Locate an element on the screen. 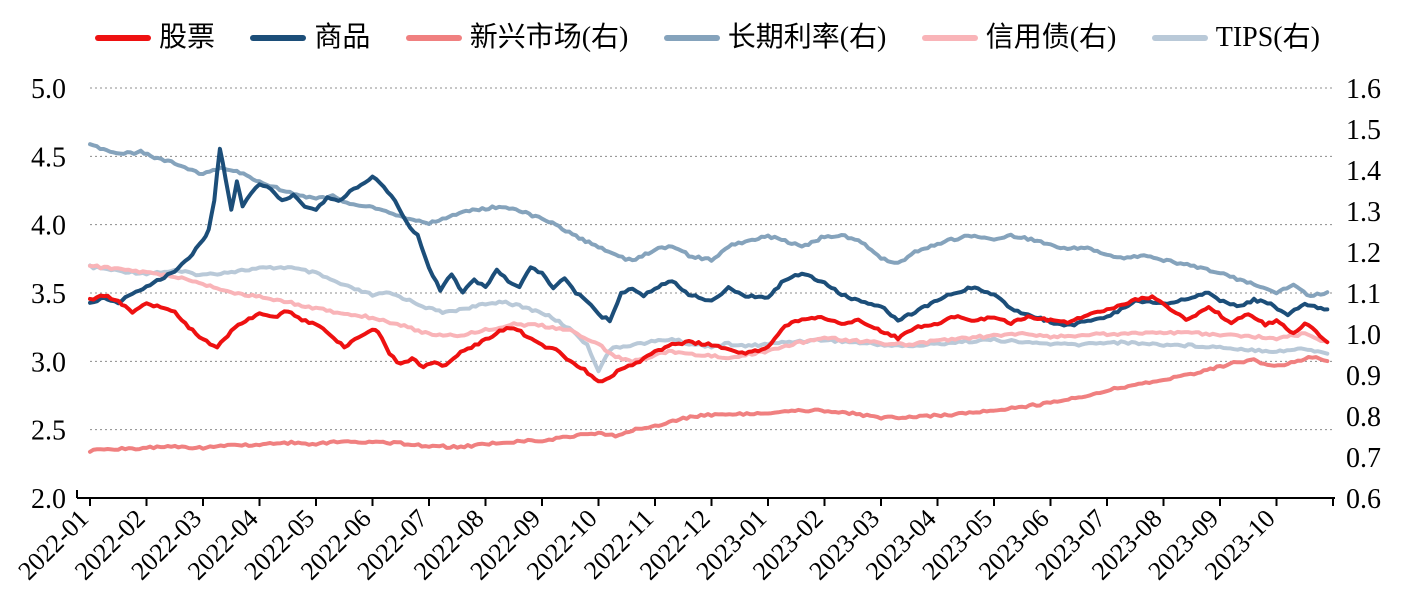  legend-item: 长期利率(右) is located at coordinates (775, 37).